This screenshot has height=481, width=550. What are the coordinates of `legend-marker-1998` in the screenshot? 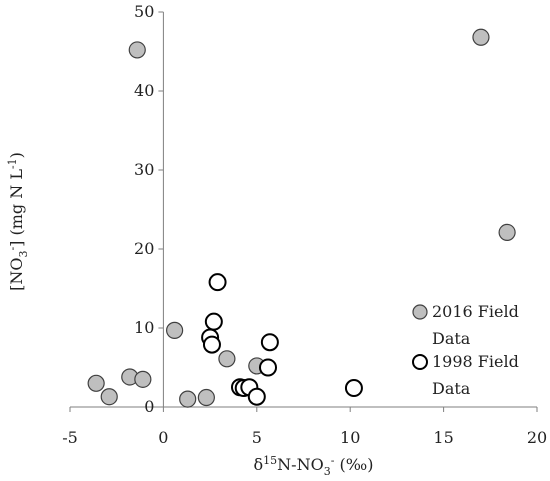 It's located at (420, 362).